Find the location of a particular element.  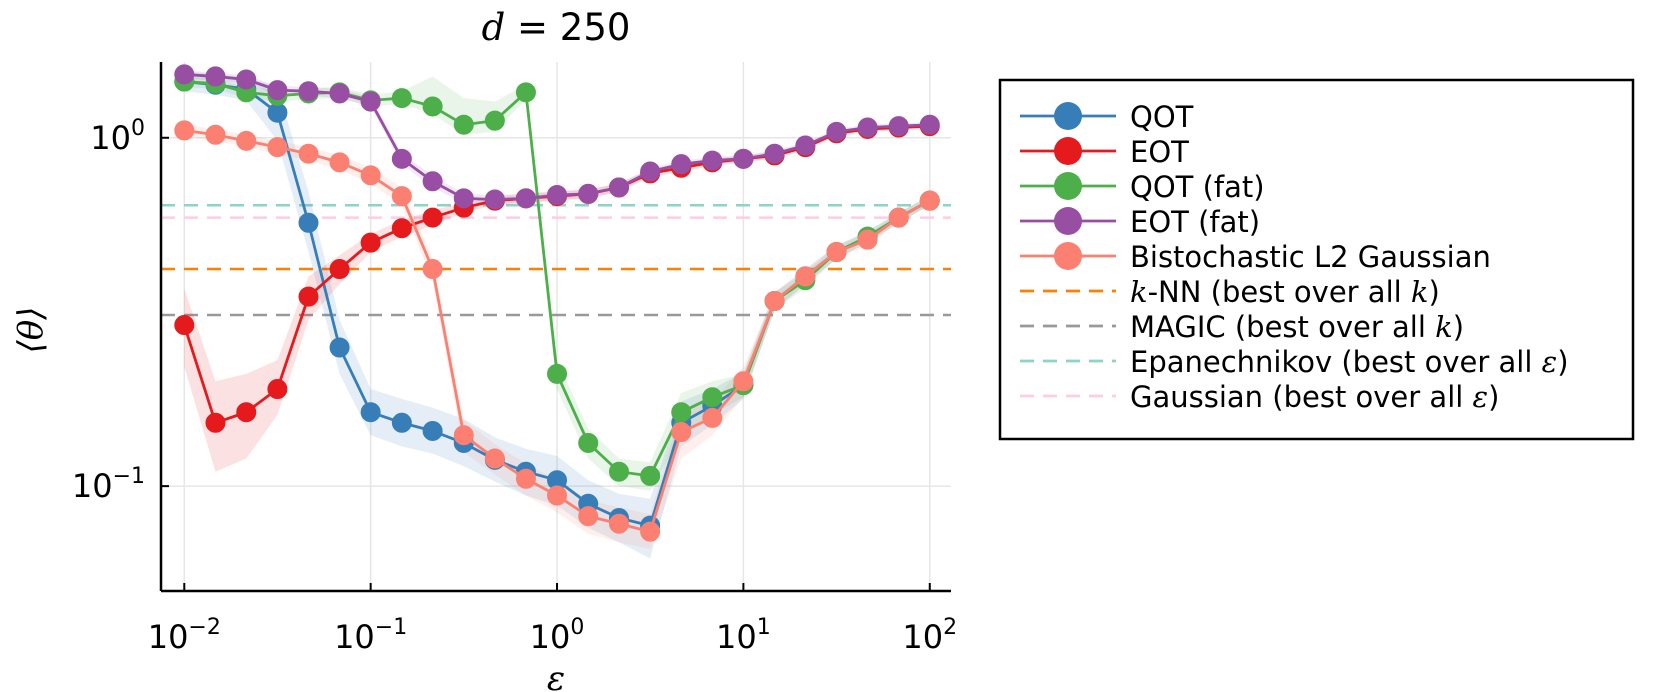

legend-entry: QOT is located at coordinates (1107, 117).